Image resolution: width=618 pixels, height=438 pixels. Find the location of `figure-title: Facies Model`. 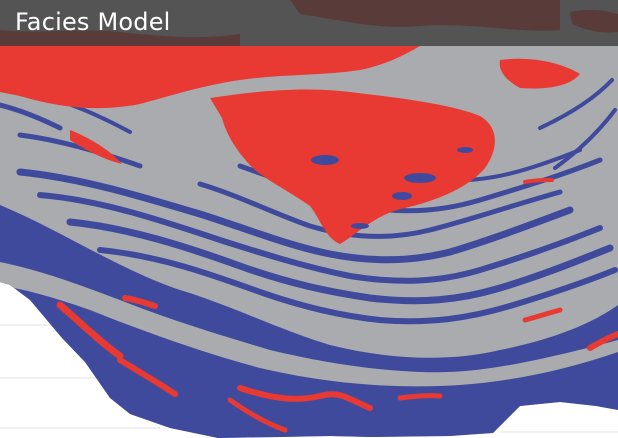

figure-title: Facies Model is located at coordinates (93, 22).